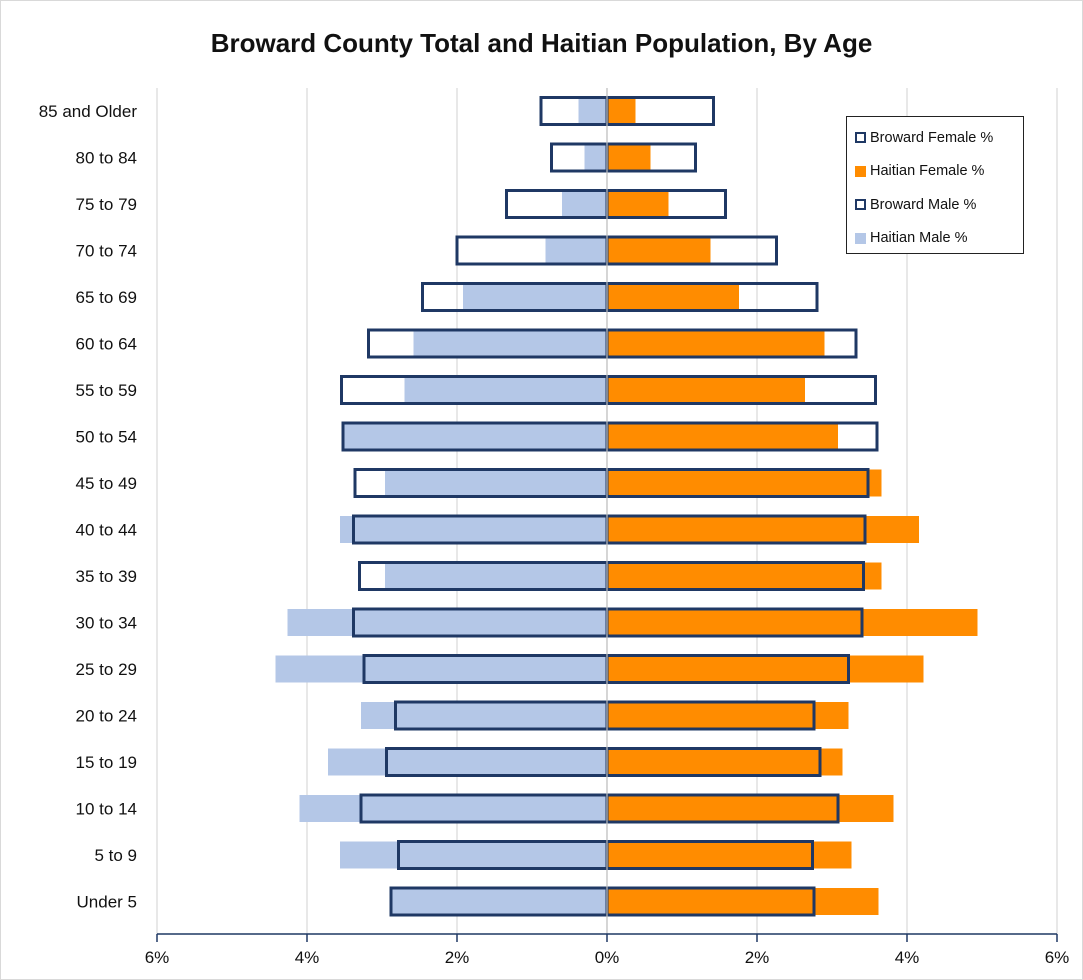 Image resolution: width=1083 pixels, height=980 pixels. I want to click on category-label-13: 20 to 24, so click(106, 716).